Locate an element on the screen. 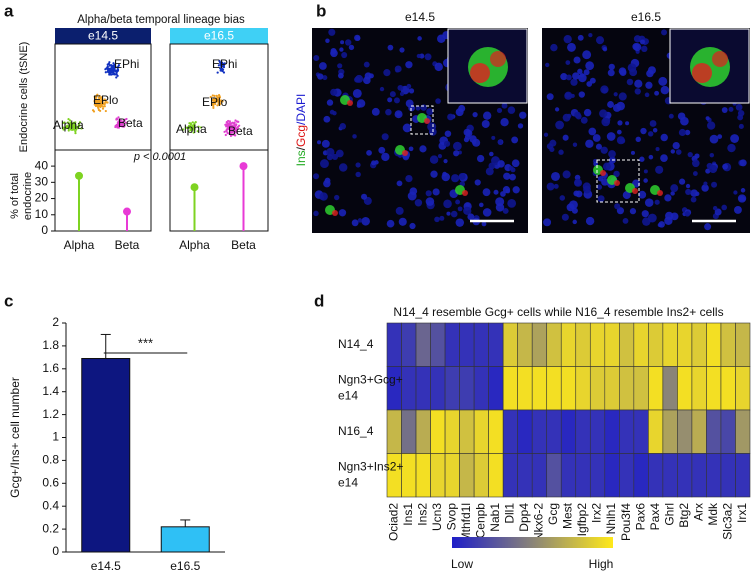 The image size is (752, 575). inset-box is located at coordinates (422, 120).